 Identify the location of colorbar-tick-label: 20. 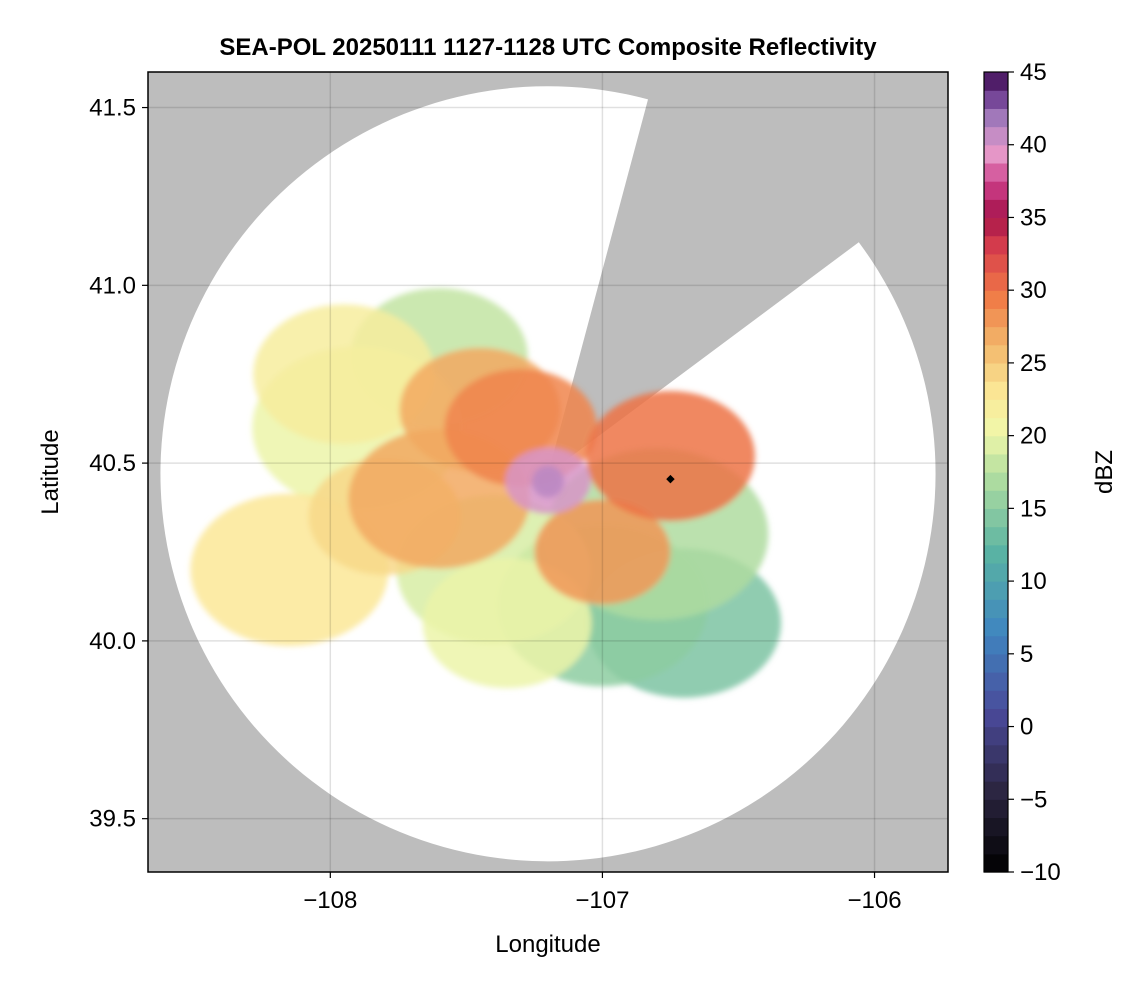
(1033, 436).